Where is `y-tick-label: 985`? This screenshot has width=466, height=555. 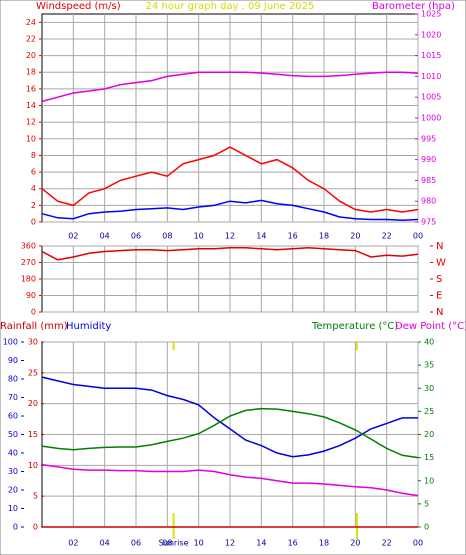 y-tick-label: 985 is located at coordinates (428, 180).